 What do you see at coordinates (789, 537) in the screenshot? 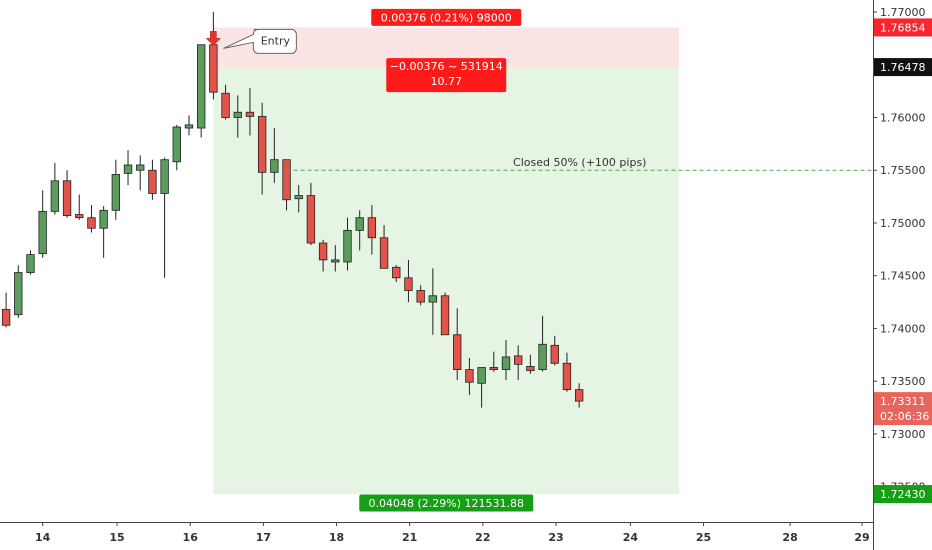
I see `x-tick-label: 28` at bounding box center [789, 537].